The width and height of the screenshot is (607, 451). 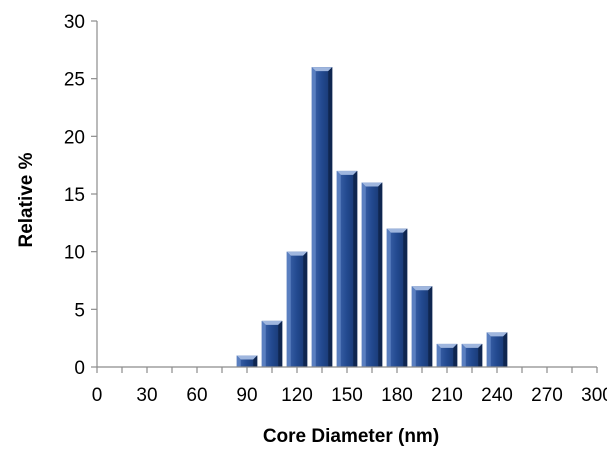 What do you see at coordinates (297, 395) in the screenshot?
I see `x-tick-label: 120` at bounding box center [297, 395].